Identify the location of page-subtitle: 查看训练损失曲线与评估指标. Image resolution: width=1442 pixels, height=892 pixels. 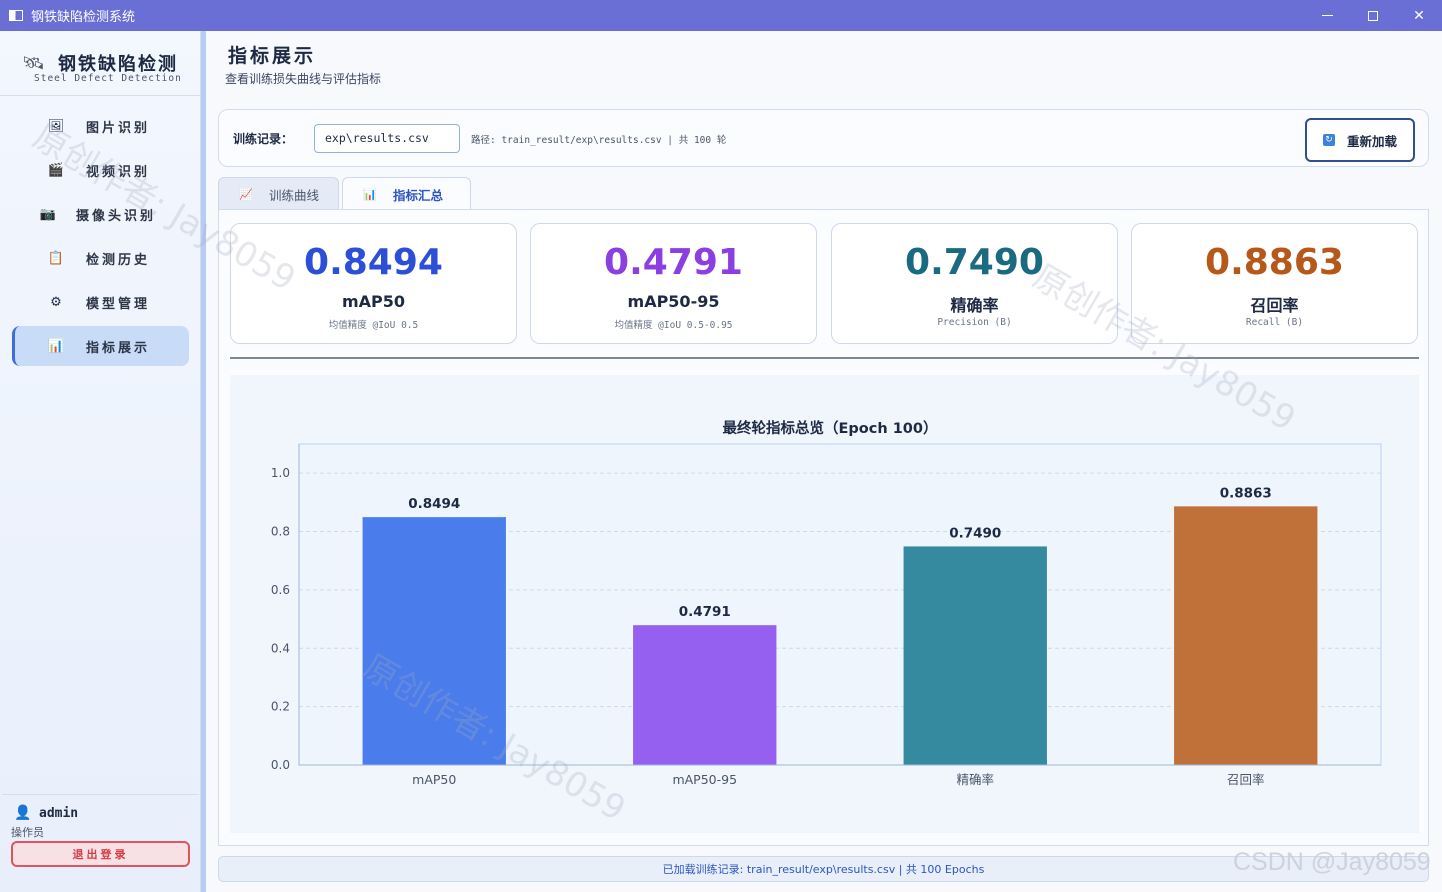
(303, 79).